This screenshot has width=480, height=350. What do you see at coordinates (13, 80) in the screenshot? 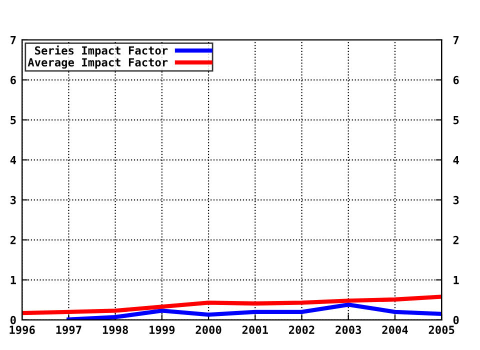
I see `y-tick-label: 6` at bounding box center [13, 80].